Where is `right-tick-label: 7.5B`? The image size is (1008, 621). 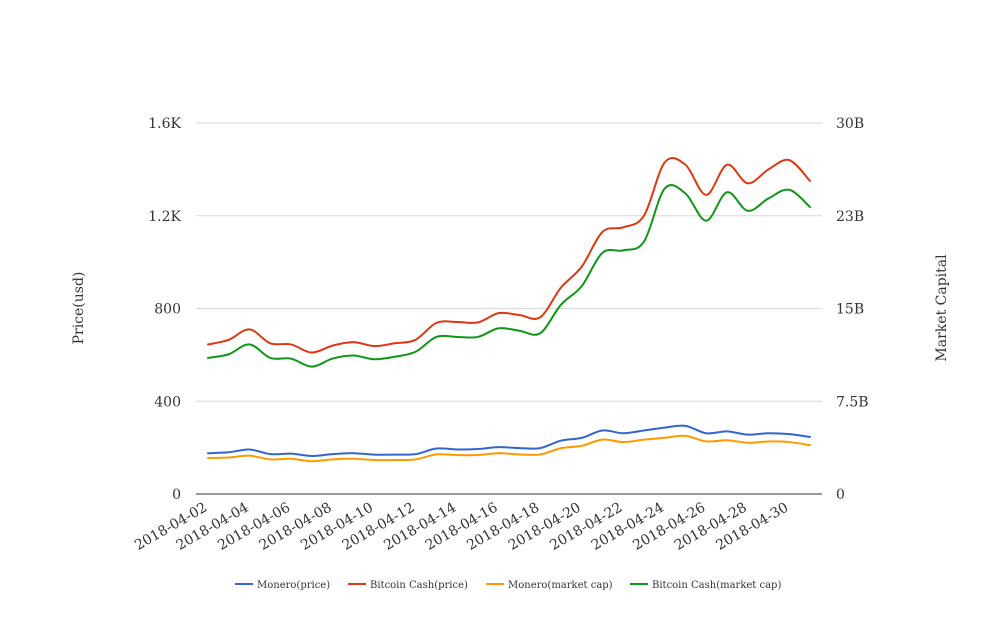
right-tick-label: 7.5B is located at coordinates (852, 402).